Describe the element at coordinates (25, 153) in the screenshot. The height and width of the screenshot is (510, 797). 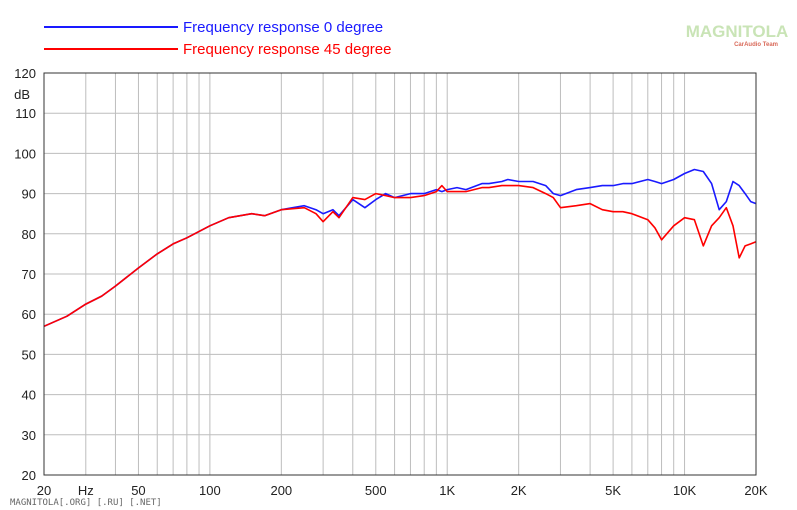
I see `y-tick-label: 100` at that location.